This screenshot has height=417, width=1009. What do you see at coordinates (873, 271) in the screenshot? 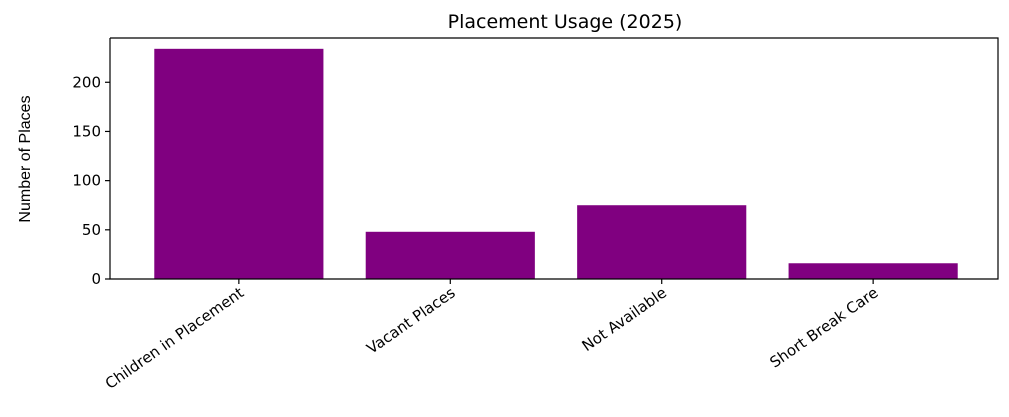
I see `bar-short-break-care` at bounding box center [873, 271].